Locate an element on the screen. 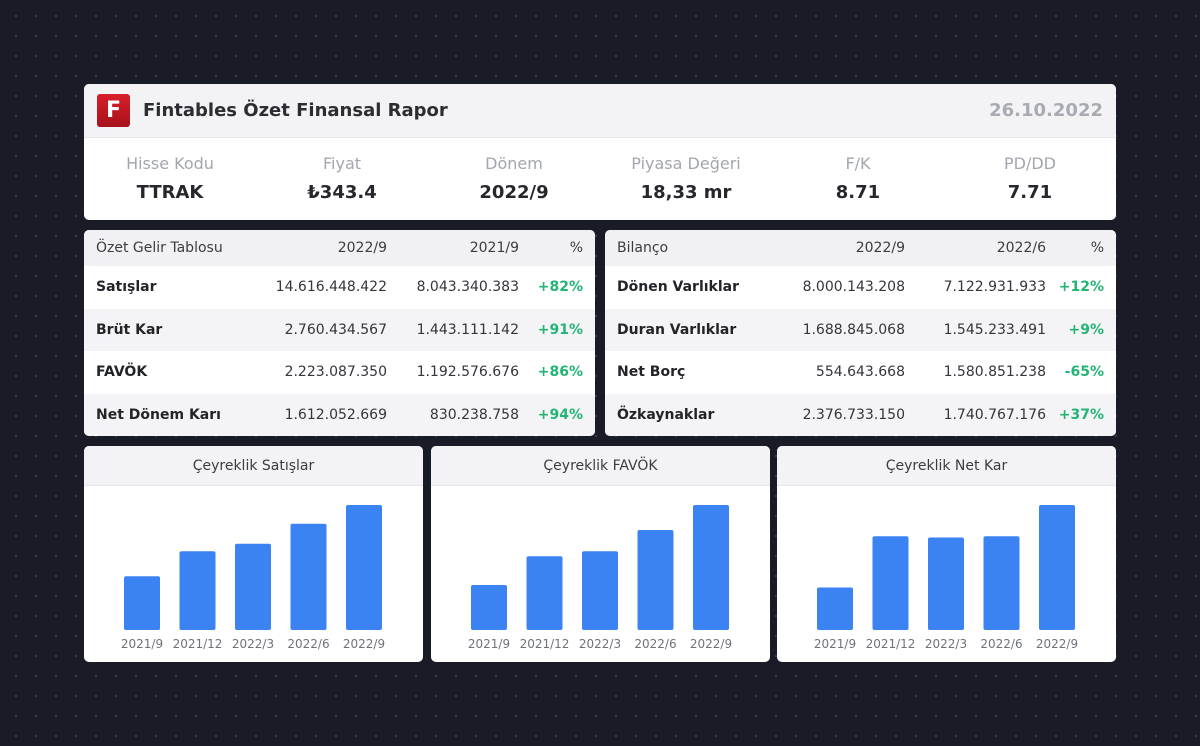 Image resolution: width=1200 pixels, height=746 pixels. cell-value: 1.580.851.238 is located at coordinates (994, 372).